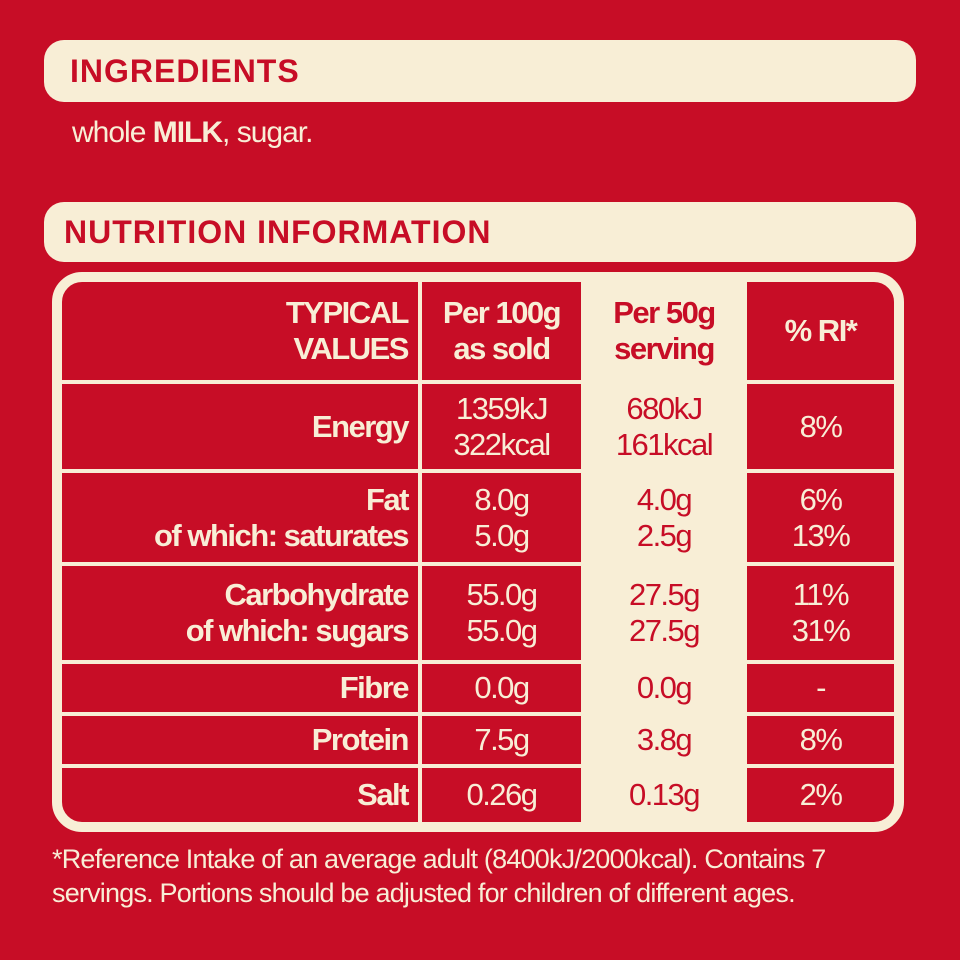  Describe the element at coordinates (242, 333) in the screenshot. I see `row-label: TYPICAL VALUES` at that location.